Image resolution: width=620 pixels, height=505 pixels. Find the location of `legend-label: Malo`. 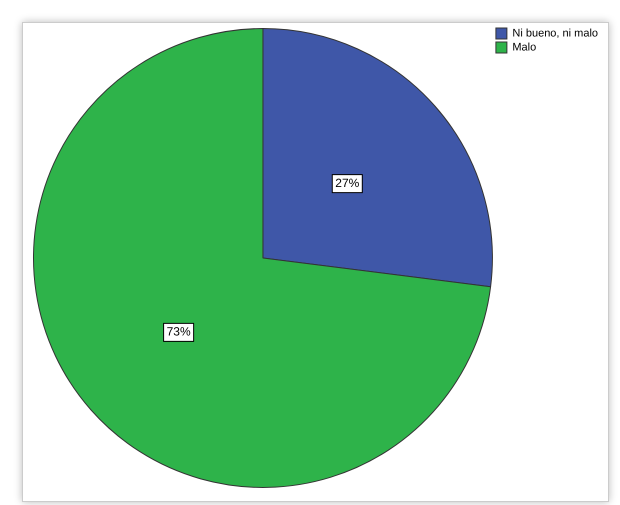

legend-label: Malo is located at coordinates (524, 48).